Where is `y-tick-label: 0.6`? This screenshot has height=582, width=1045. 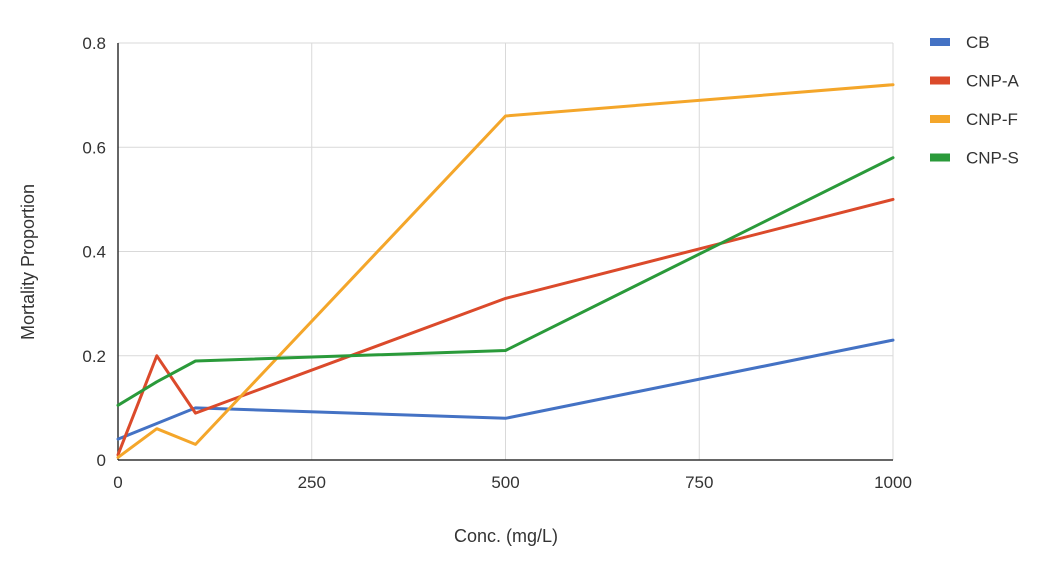
y-tick-label: 0.6 is located at coordinates (94, 147).